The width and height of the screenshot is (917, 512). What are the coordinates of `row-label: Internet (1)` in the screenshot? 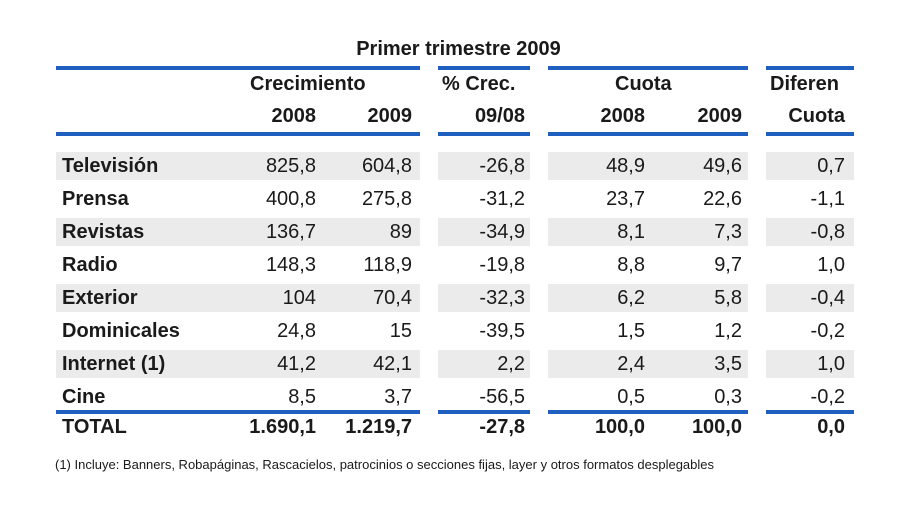 It's located at (114, 364).